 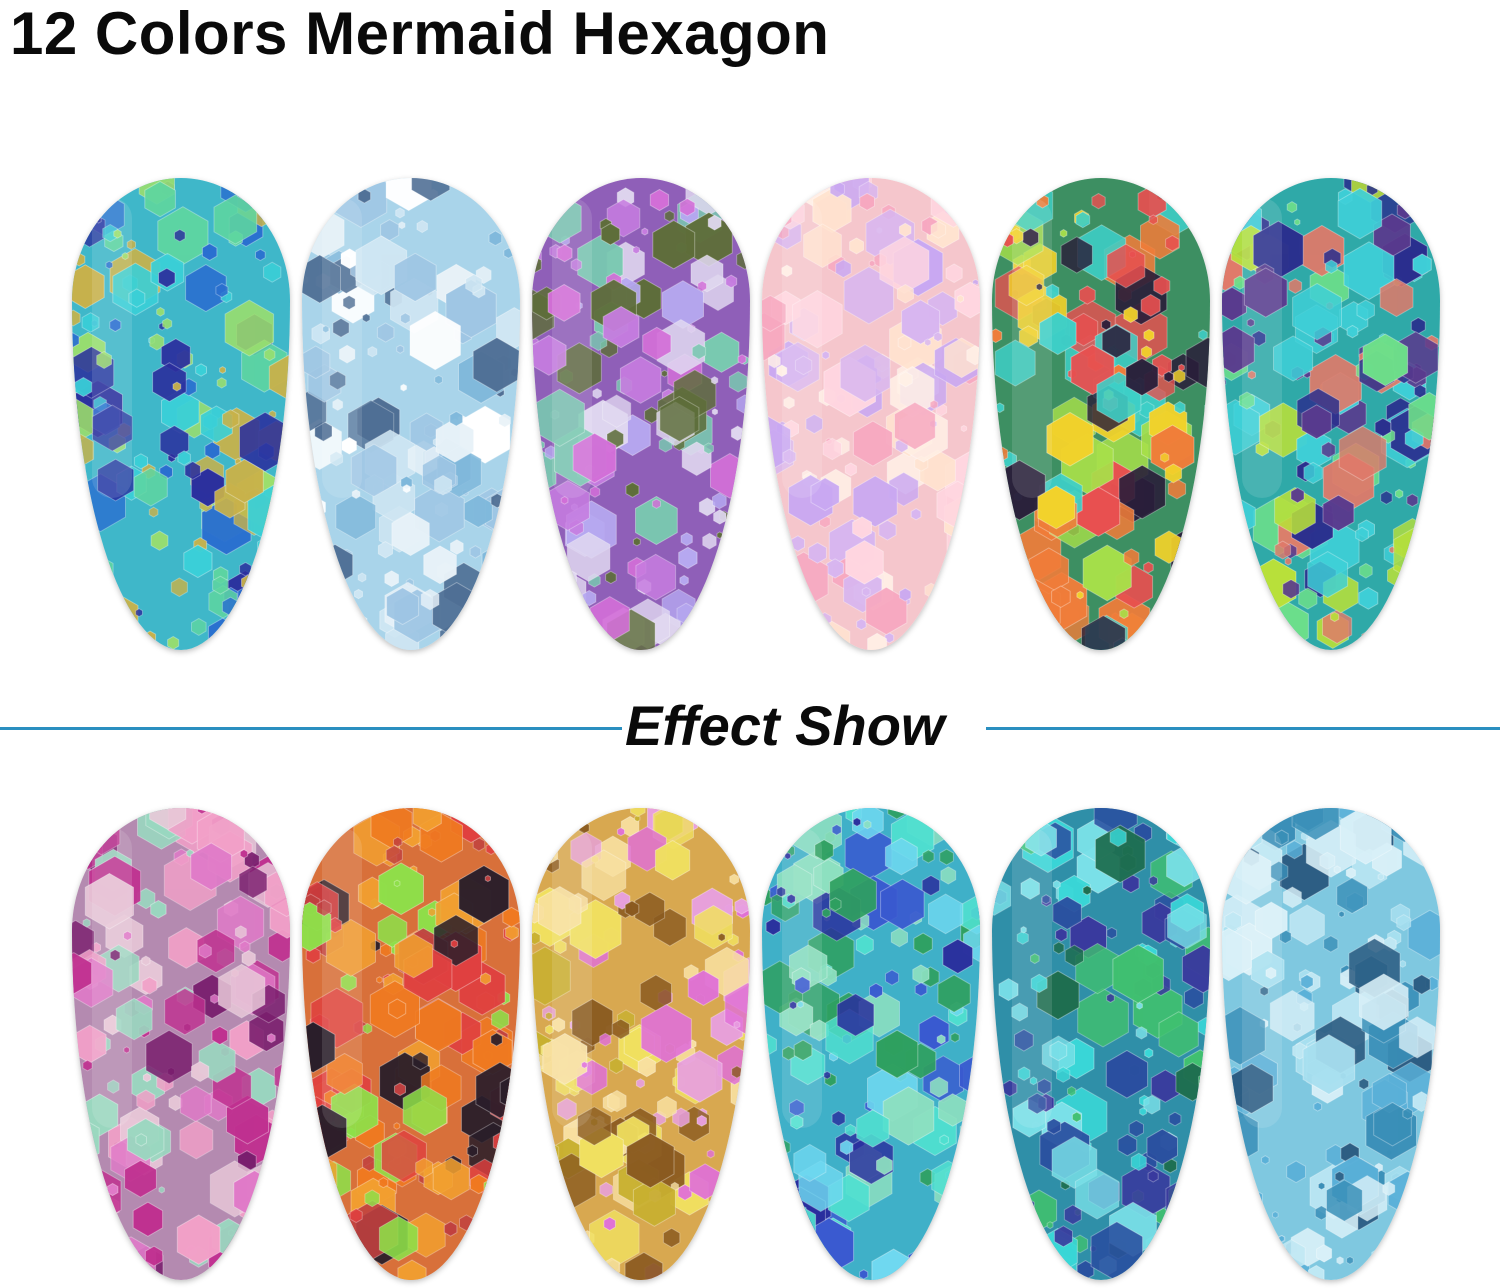 I want to click on divider-right, so click(x=1243, y=728).